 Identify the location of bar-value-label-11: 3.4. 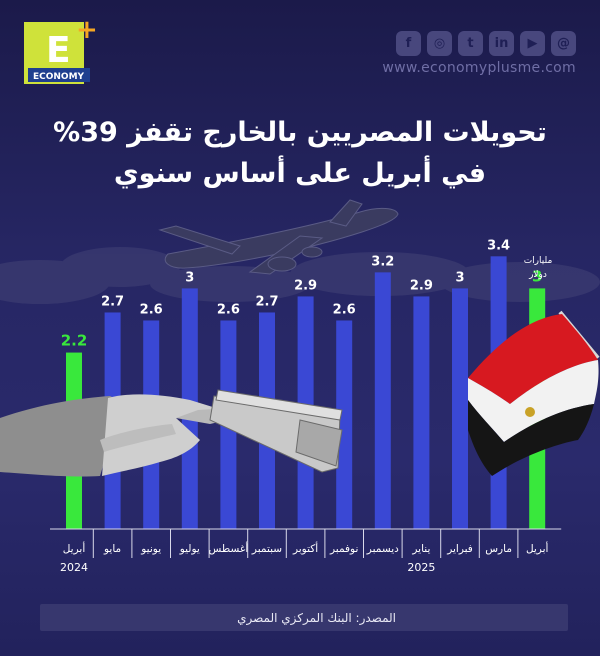
(498, 245).